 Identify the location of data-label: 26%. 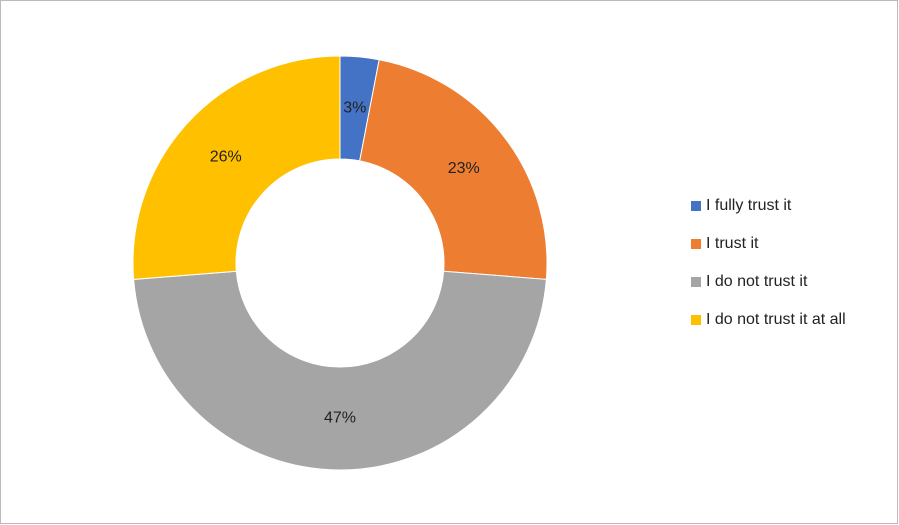
(226, 157).